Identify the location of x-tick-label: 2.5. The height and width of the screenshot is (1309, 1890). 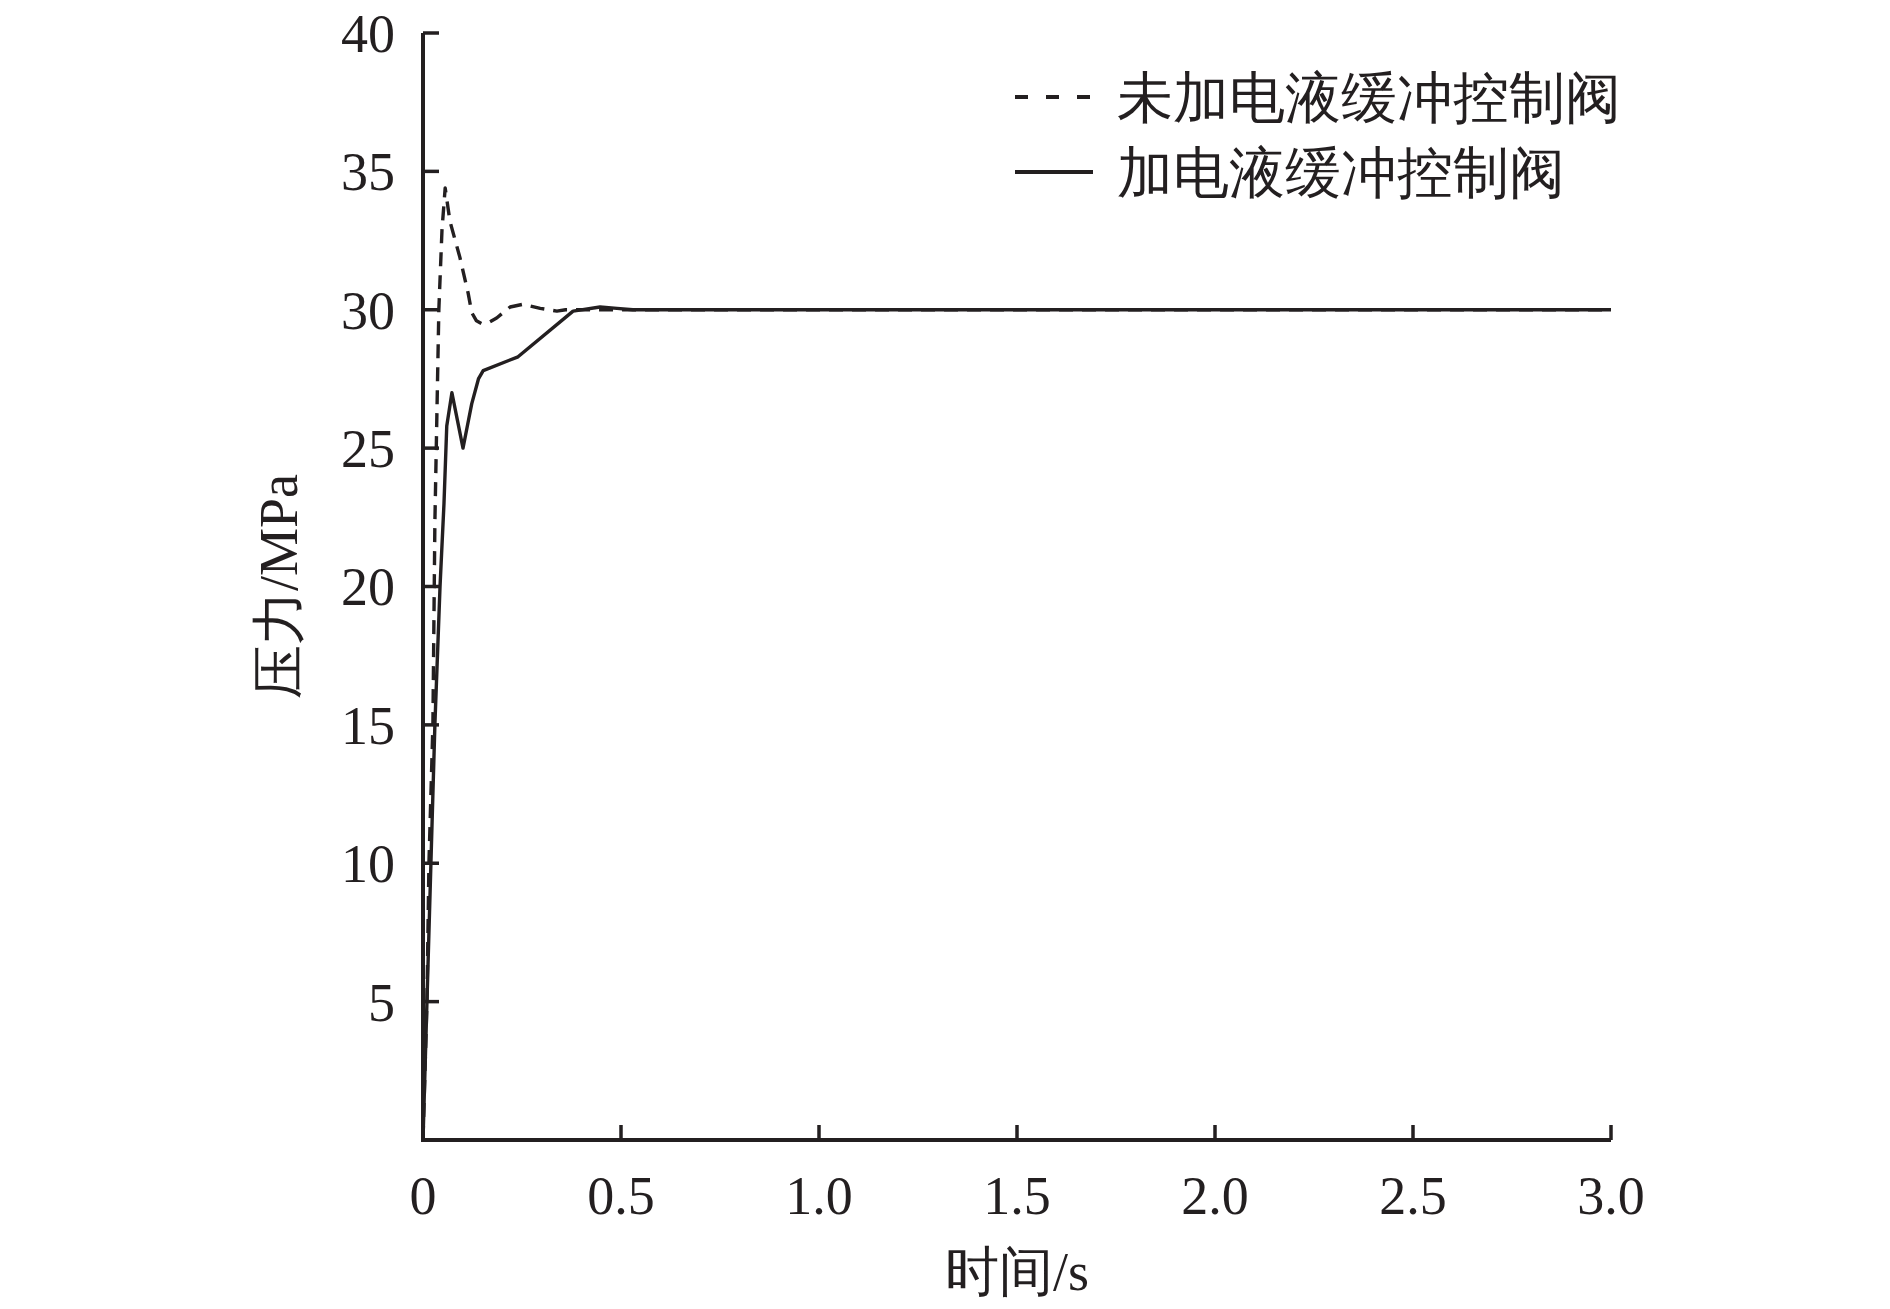
(1413, 1196).